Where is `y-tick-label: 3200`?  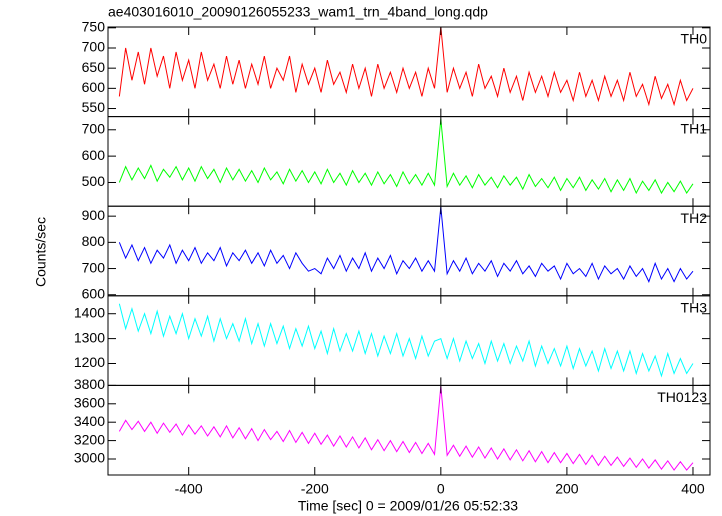
y-tick-label: 3200 is located at coordinates (89, 439).